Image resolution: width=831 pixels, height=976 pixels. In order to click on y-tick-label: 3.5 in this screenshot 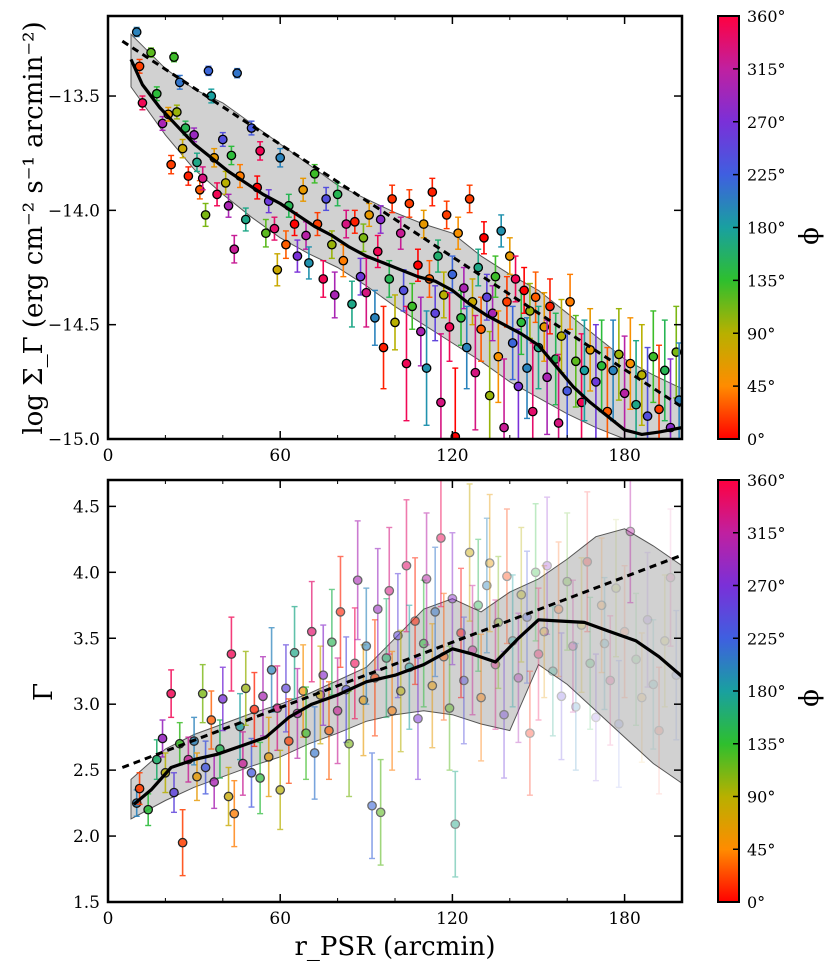, I will do `click(86, 639)`.